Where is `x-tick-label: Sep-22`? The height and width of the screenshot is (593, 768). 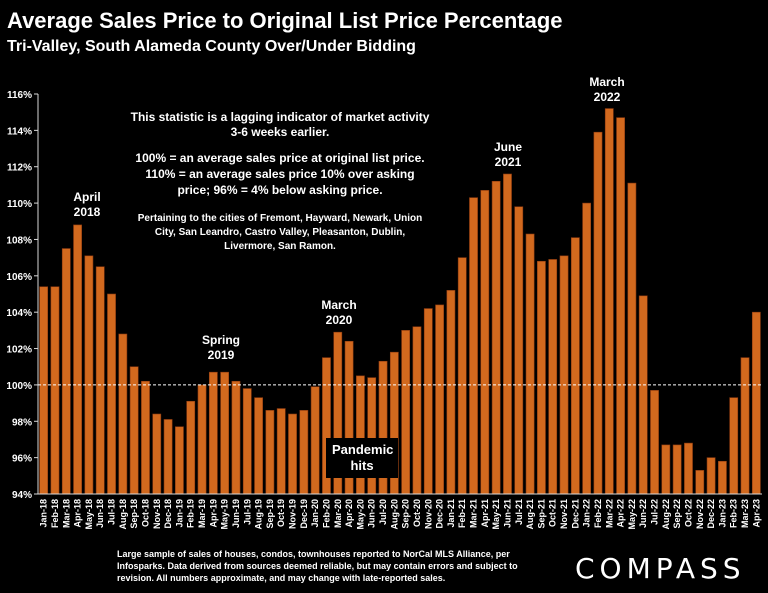 x-tick-label: Sep-22 is located at coordinates (677, 514).